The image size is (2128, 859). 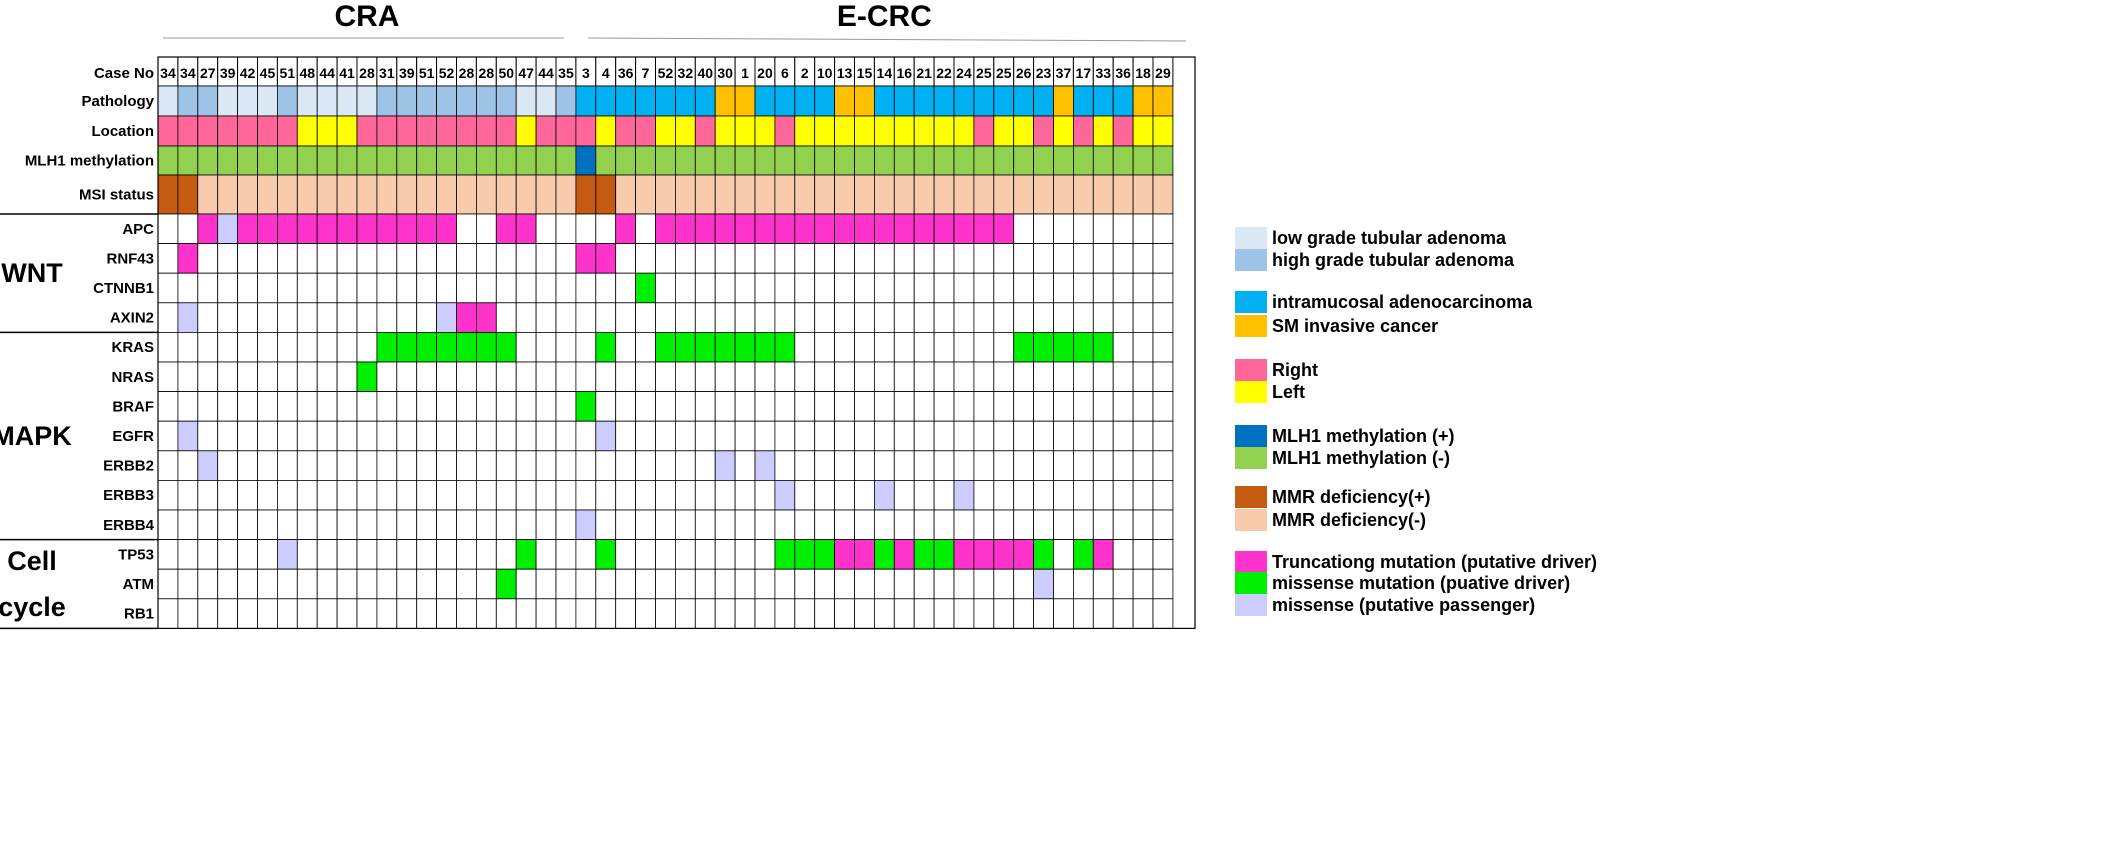 I want to click on case-number-label: 51, so click(x=288, y=73).